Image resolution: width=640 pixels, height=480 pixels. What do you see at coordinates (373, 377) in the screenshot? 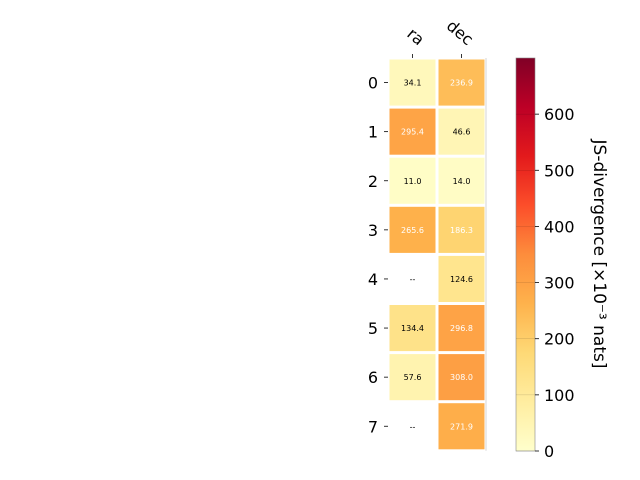
I see `row-tick-label: 6` at bounding box center [373, 377].